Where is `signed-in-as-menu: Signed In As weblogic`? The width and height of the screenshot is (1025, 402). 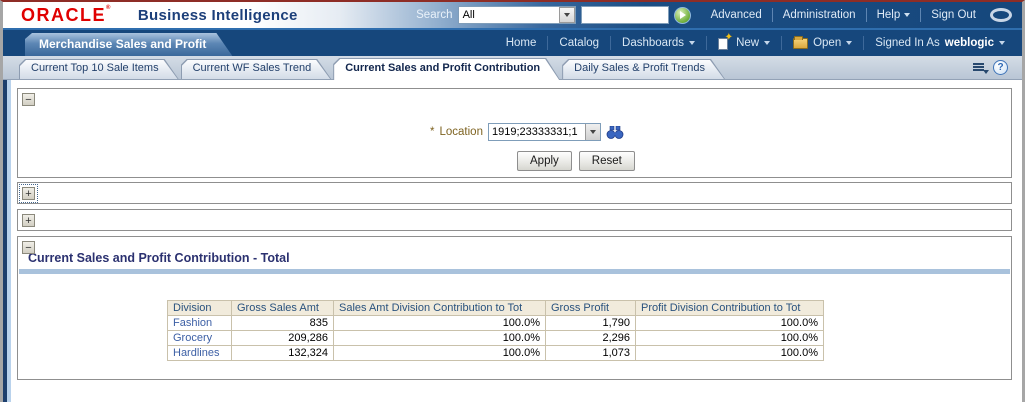
signed-in-as-menu: Signed In As weblogic is located at coordinates (940, 43).